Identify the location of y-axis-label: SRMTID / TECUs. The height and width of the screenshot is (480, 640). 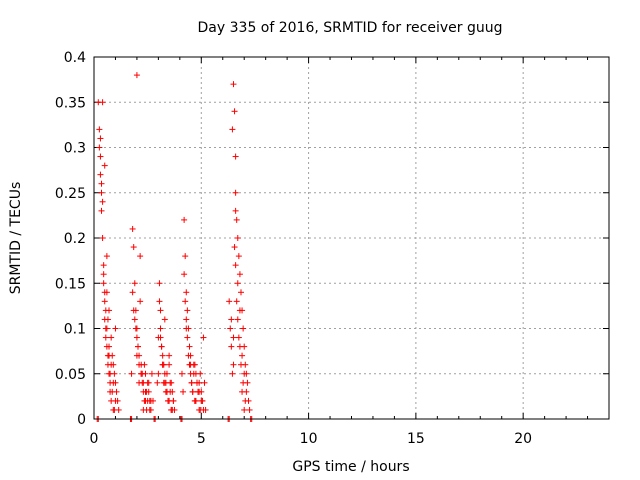
(16, 238).